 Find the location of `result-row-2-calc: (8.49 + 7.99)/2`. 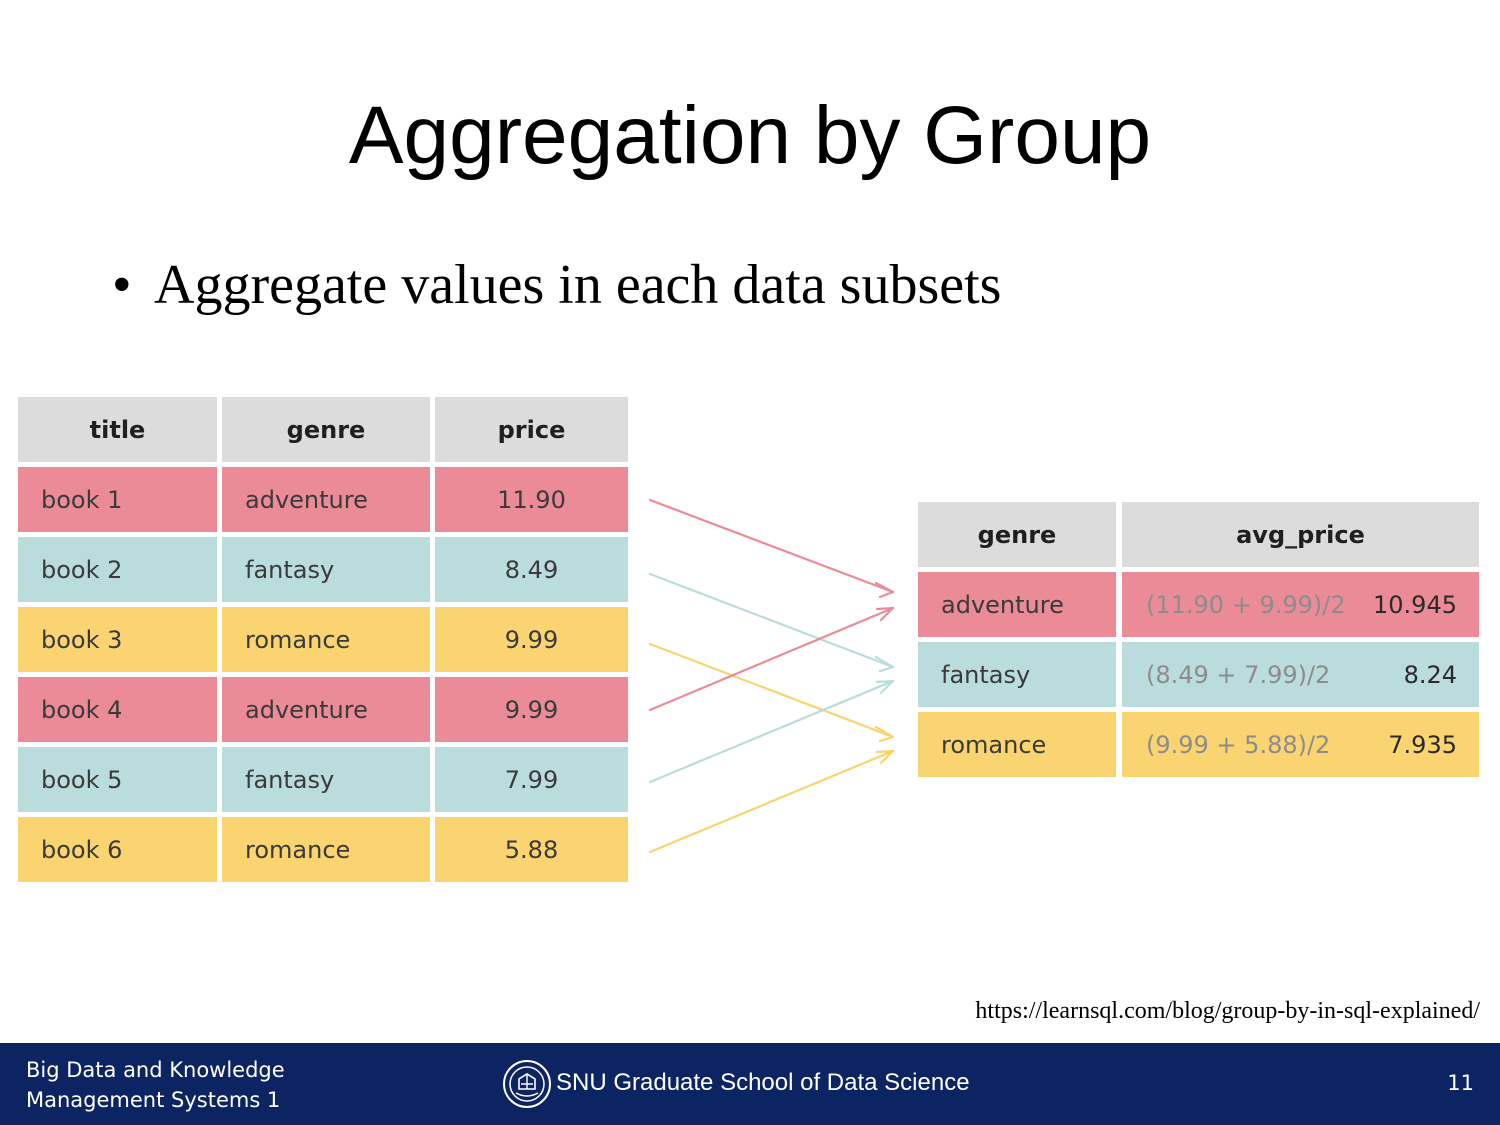

result-row-2-calc: (8.49 + 7.99)/2 is located at coordinates (1238, 674).